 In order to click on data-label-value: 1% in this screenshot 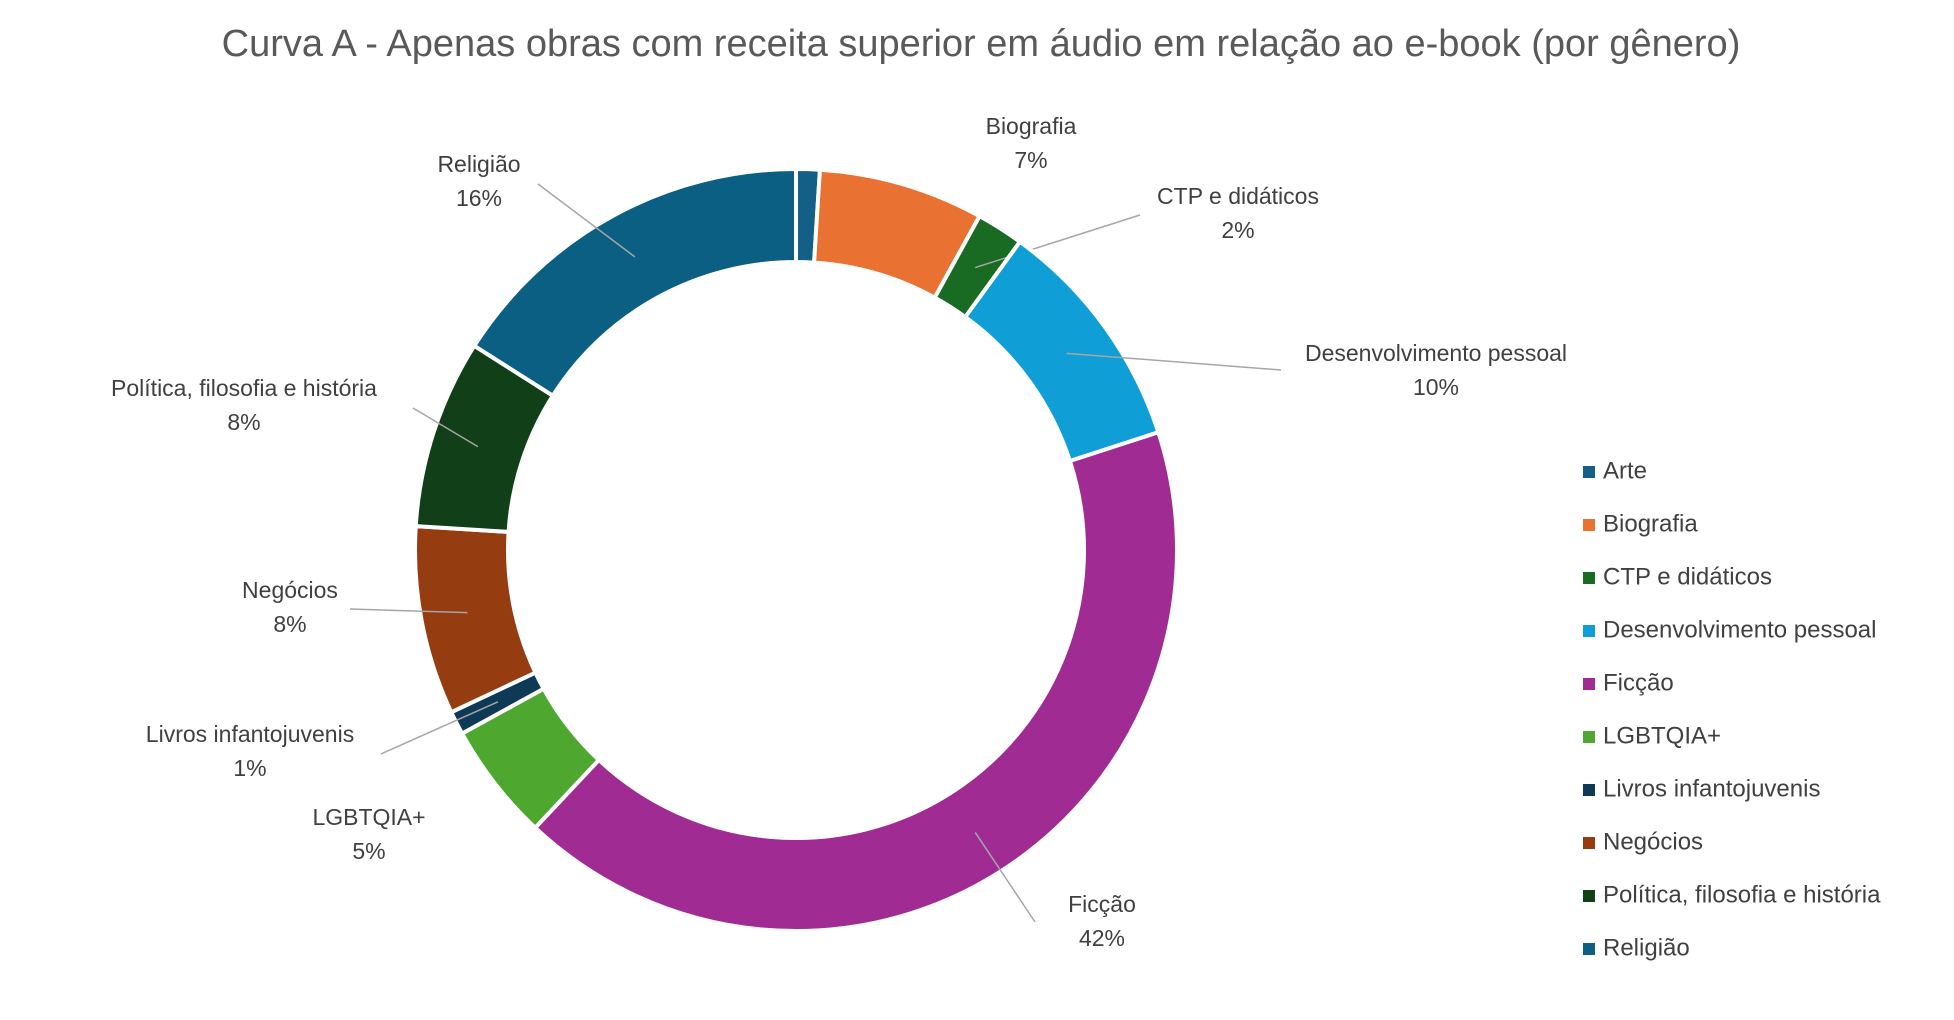, I will do `click(249, 768)`.